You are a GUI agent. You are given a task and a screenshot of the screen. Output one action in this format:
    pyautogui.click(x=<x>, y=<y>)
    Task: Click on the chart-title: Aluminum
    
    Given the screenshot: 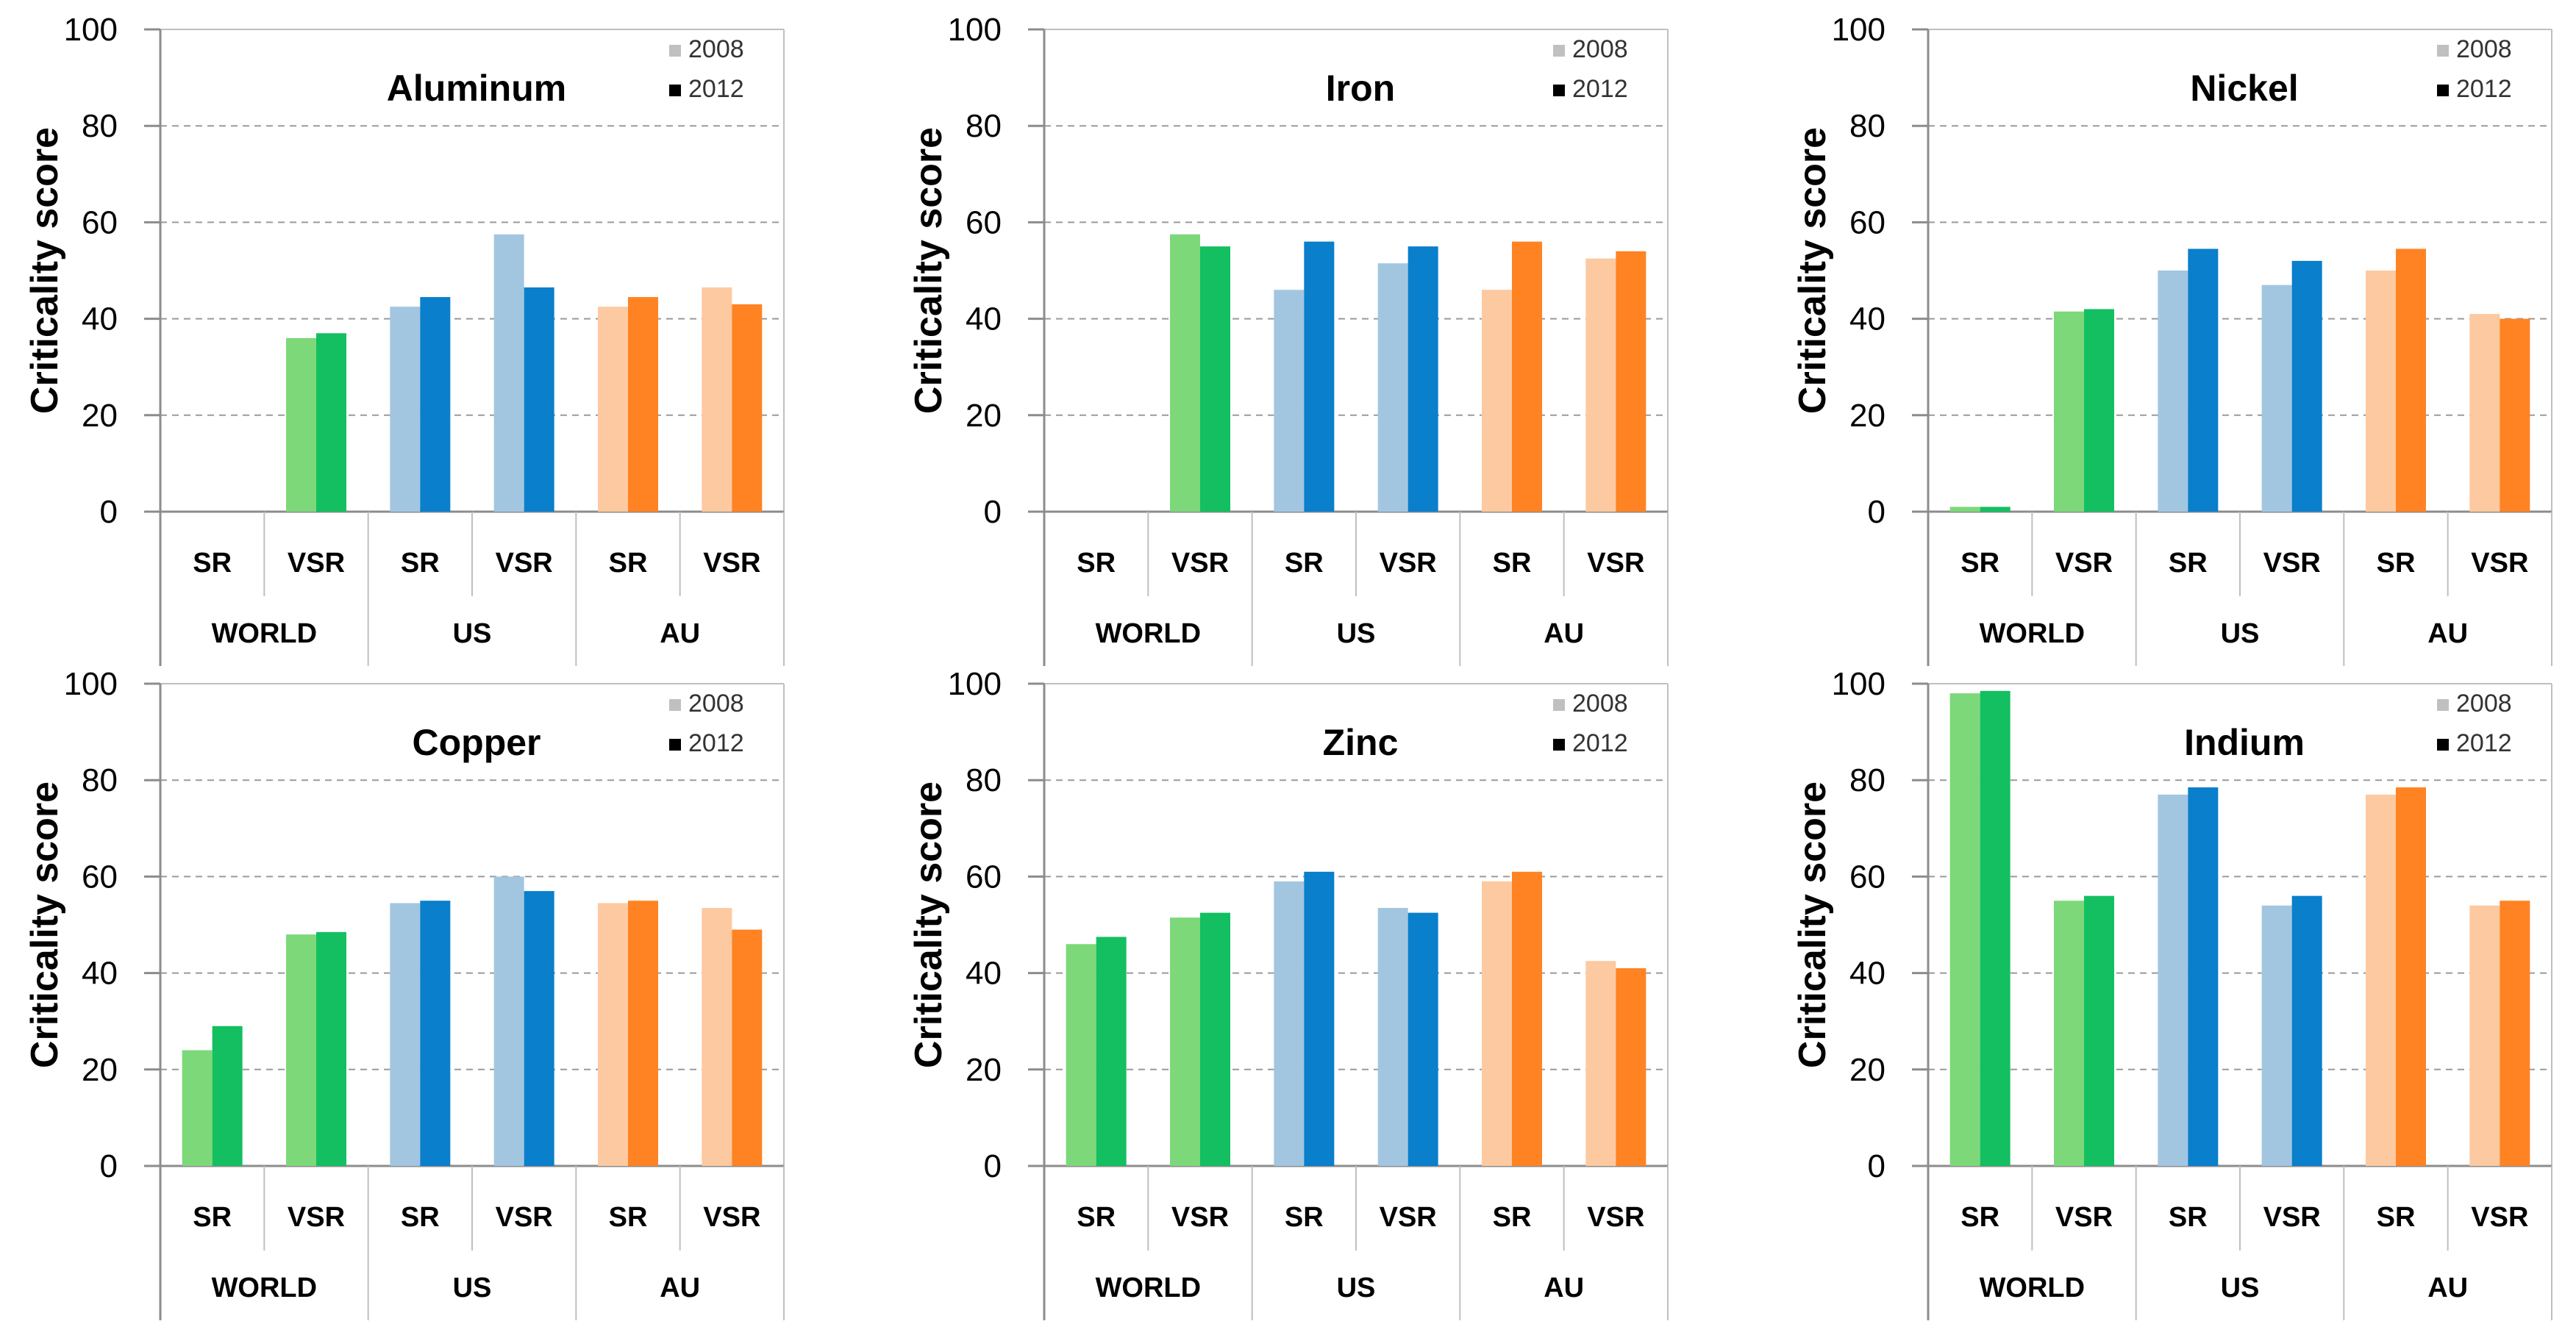 What is the action you would take?
    pyautogui.click(x=476, y=88)
    